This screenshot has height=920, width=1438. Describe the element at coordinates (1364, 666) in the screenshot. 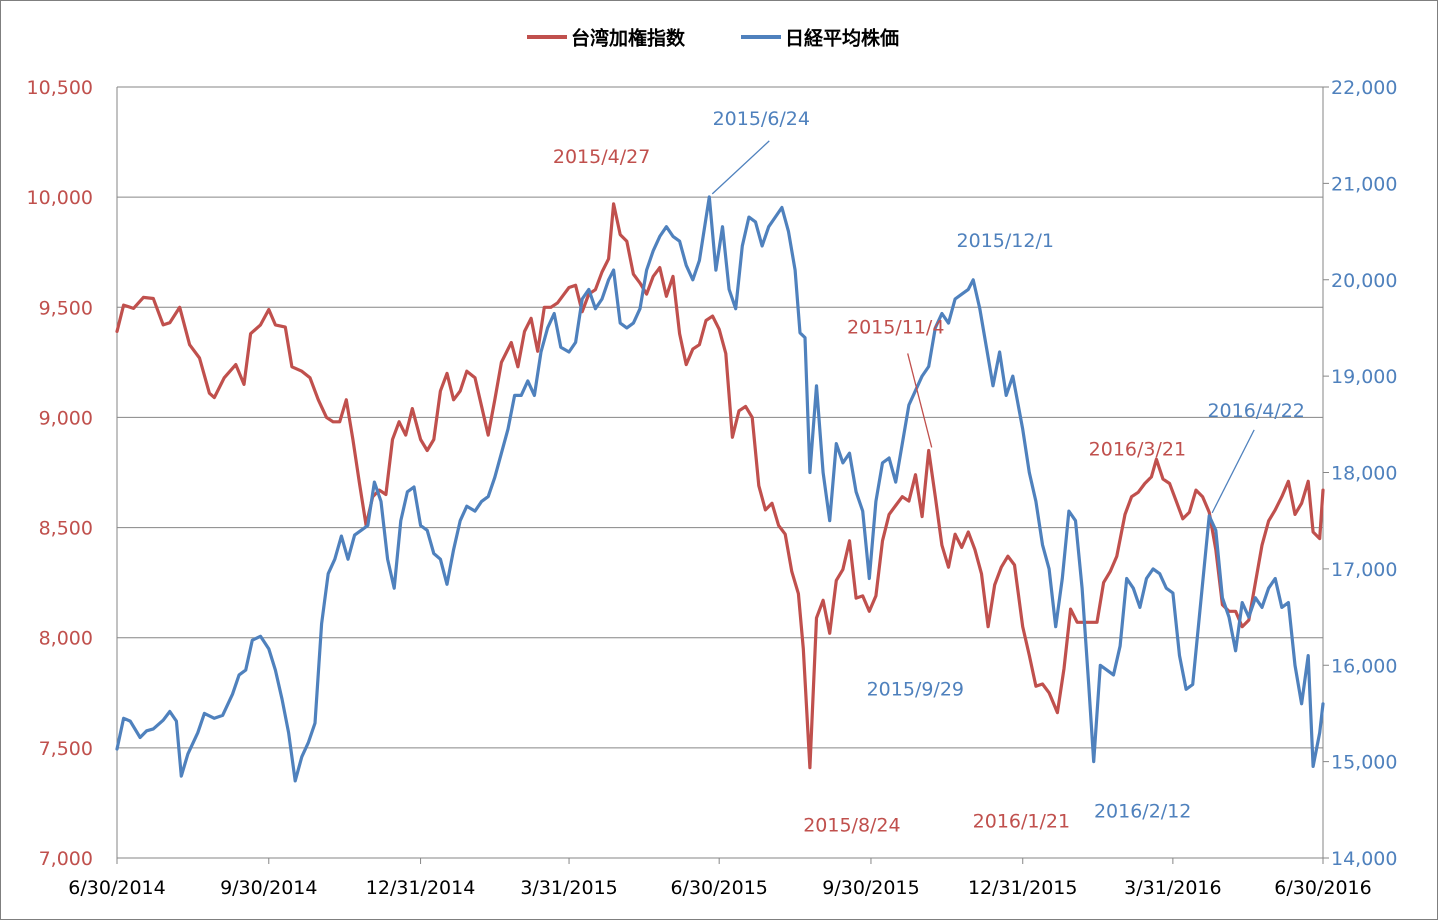

I see `y-right-tick-label: 16,000` at that location.